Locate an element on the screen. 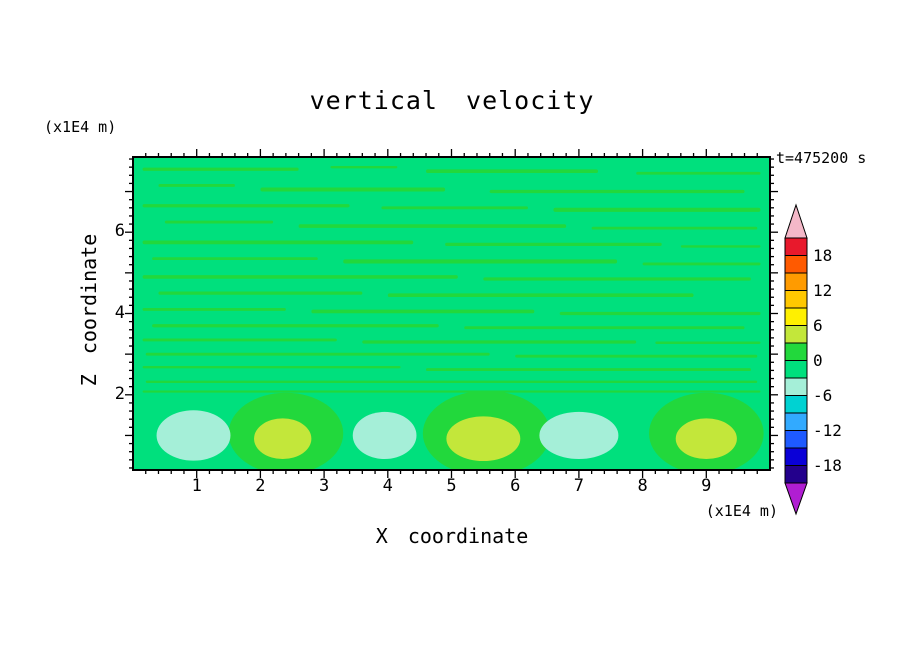  x-tick-label: 1 is located at coordinates (196, 486).